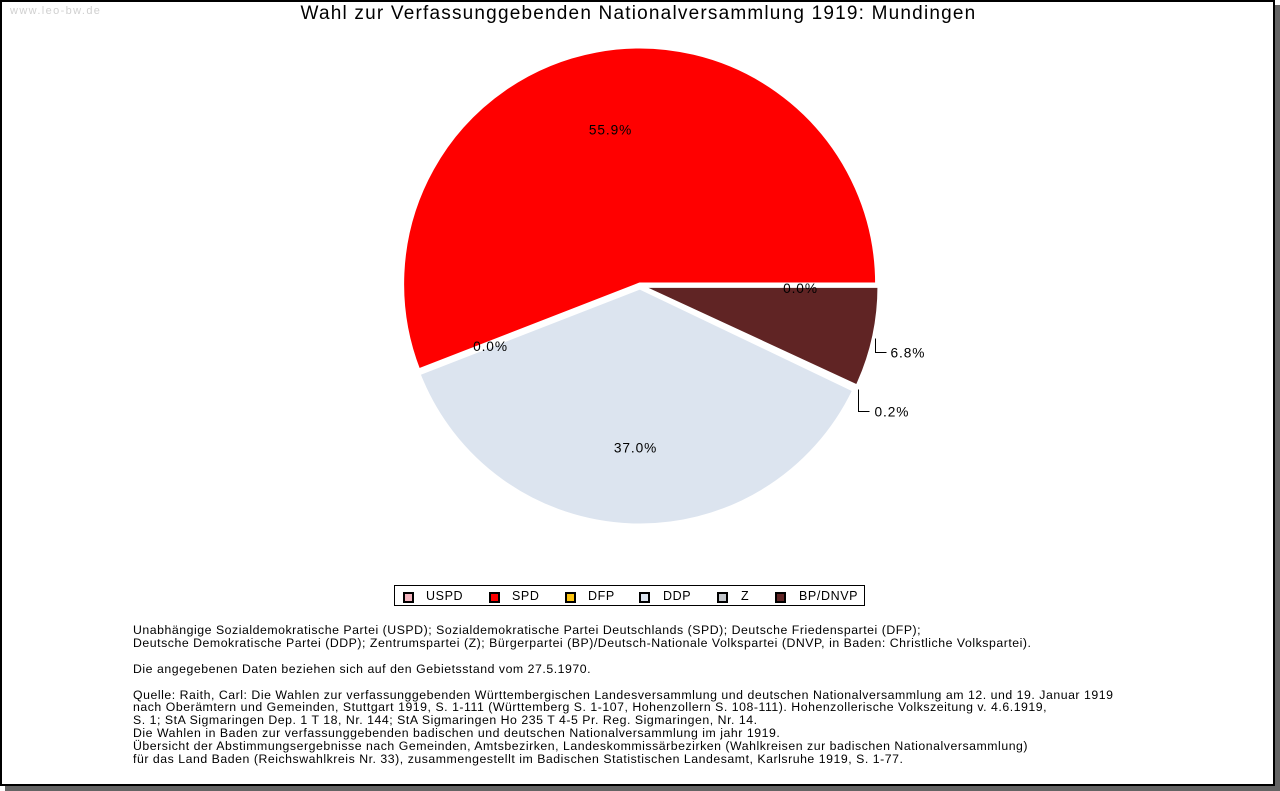 Image resolution: width=1280 pixels, height=791 pixels. What do you see at coordinates (908, 352) in the screenshot?
I see `svg-text: 6.8%` at bounding box center [908, 352].